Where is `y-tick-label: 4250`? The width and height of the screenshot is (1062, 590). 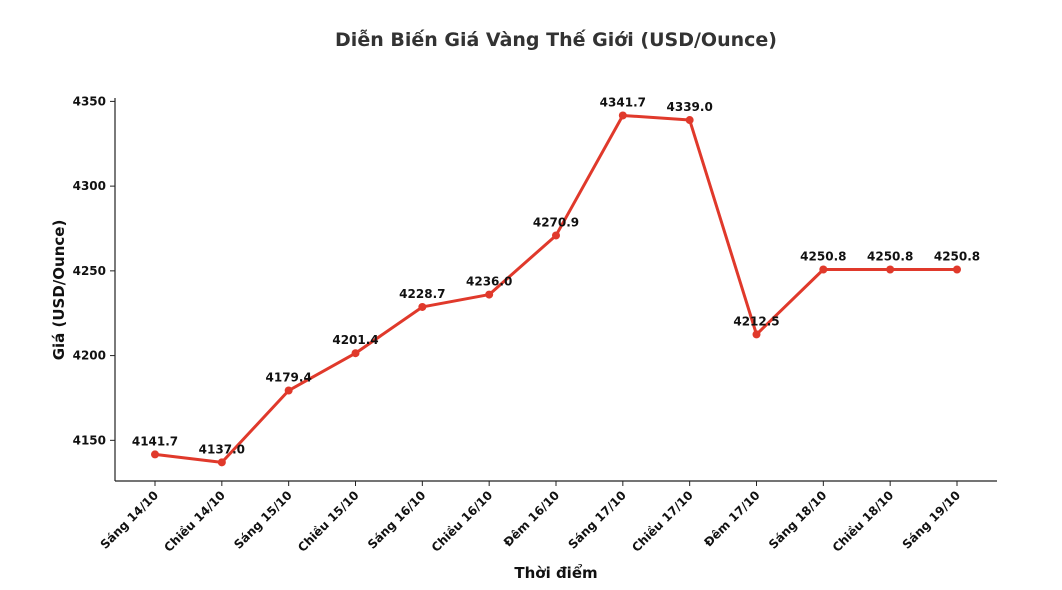 y-tick-label: 4250 is located at coordinates (89, 271).